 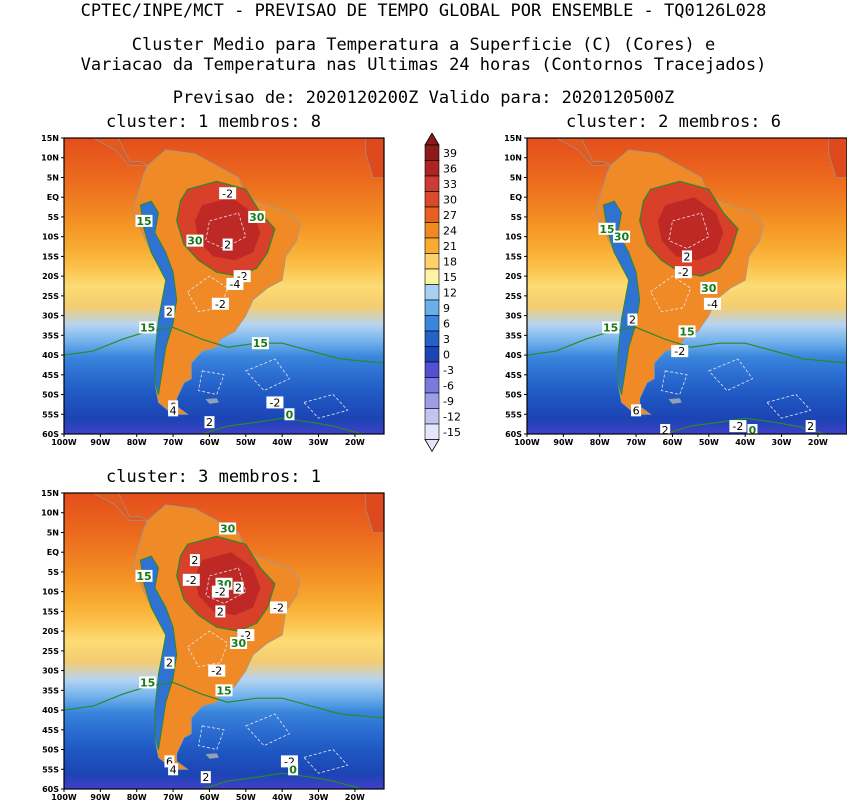 What do you see at coordinates (513, 335) in the screenshot?
I see `lat-tick-label: 35S` at bounding box center [513, 335].